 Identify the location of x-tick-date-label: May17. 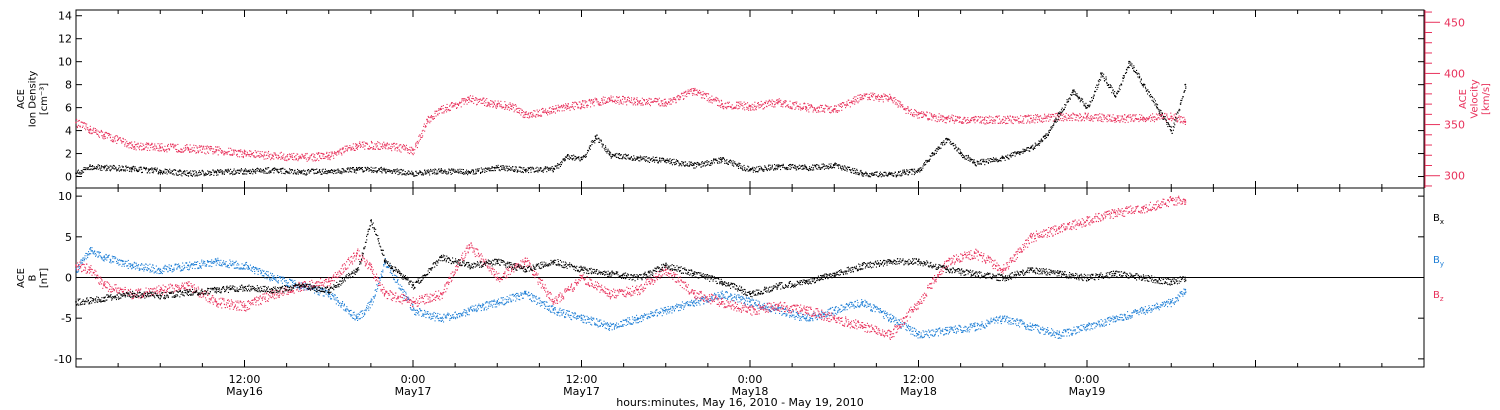
(581, 391).